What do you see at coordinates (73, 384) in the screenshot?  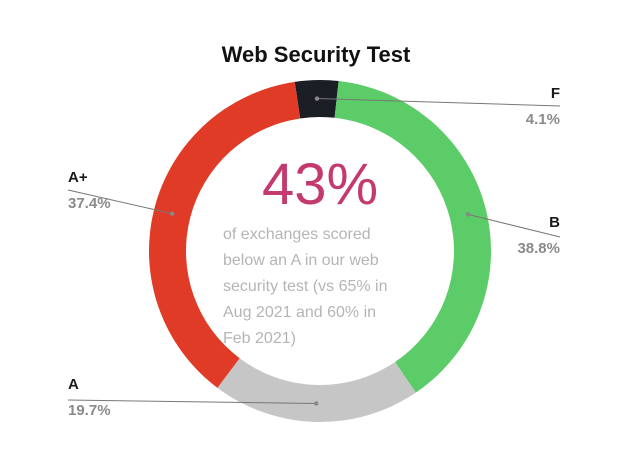 I see `label-category-a: A` at bounding box center [73, 384].